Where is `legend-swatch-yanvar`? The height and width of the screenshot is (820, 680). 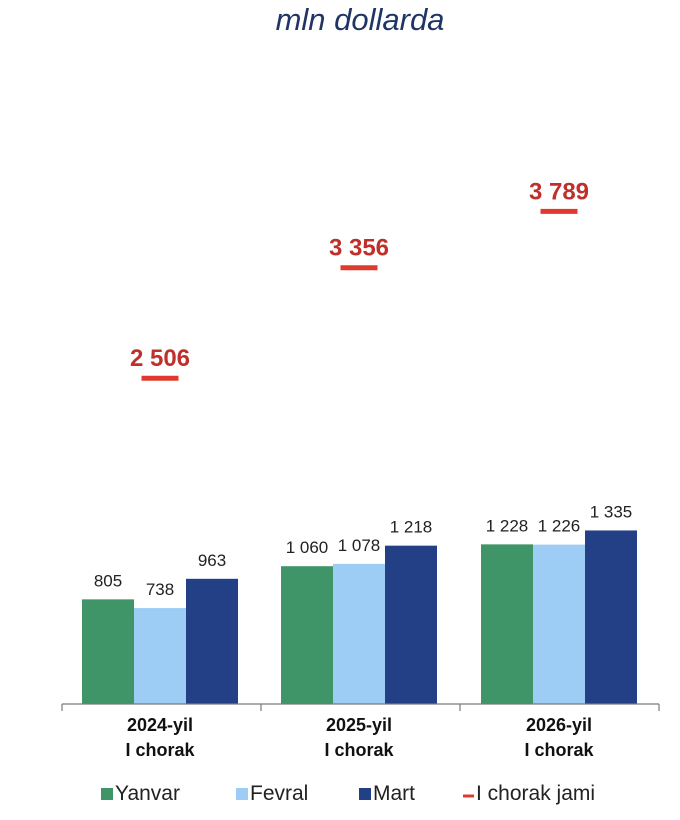 legend-swatch-yanvar is located at coordinates (107, 794).